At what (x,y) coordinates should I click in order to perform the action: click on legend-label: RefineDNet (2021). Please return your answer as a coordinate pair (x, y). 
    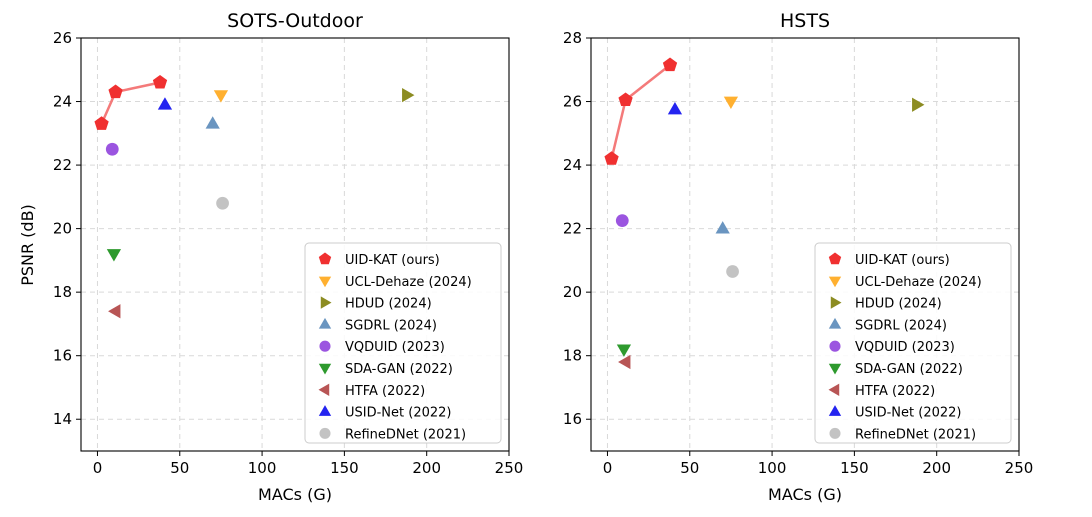
    Looking at the image, I should click on (915, 434).